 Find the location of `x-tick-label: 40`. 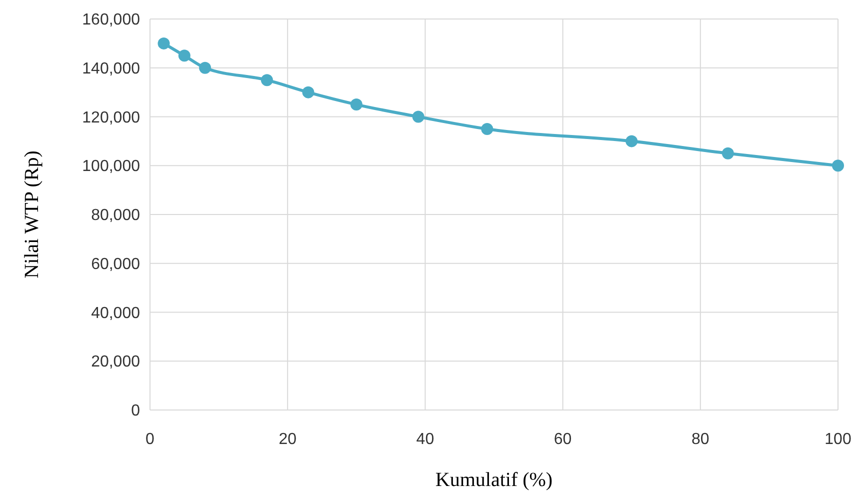

x-tick-label: 40 is located at coordinates (425, 439).